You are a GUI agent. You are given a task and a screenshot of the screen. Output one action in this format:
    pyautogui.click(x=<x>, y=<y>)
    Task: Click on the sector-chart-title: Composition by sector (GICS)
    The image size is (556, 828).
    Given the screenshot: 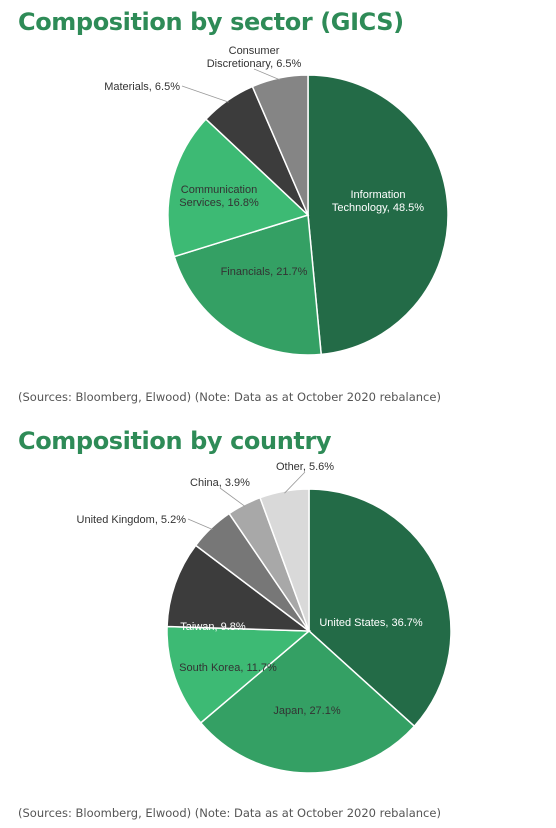 What is the action you would take?
    pyautogui.click(x=211, y=22)
    